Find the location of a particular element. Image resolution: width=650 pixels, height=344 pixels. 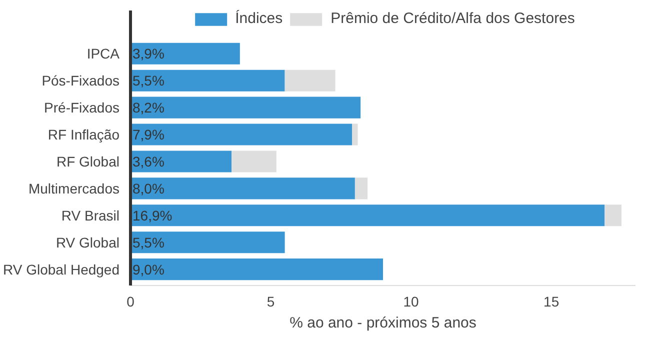

y-tick-label: RV Global is located at coordinates (88, 242).